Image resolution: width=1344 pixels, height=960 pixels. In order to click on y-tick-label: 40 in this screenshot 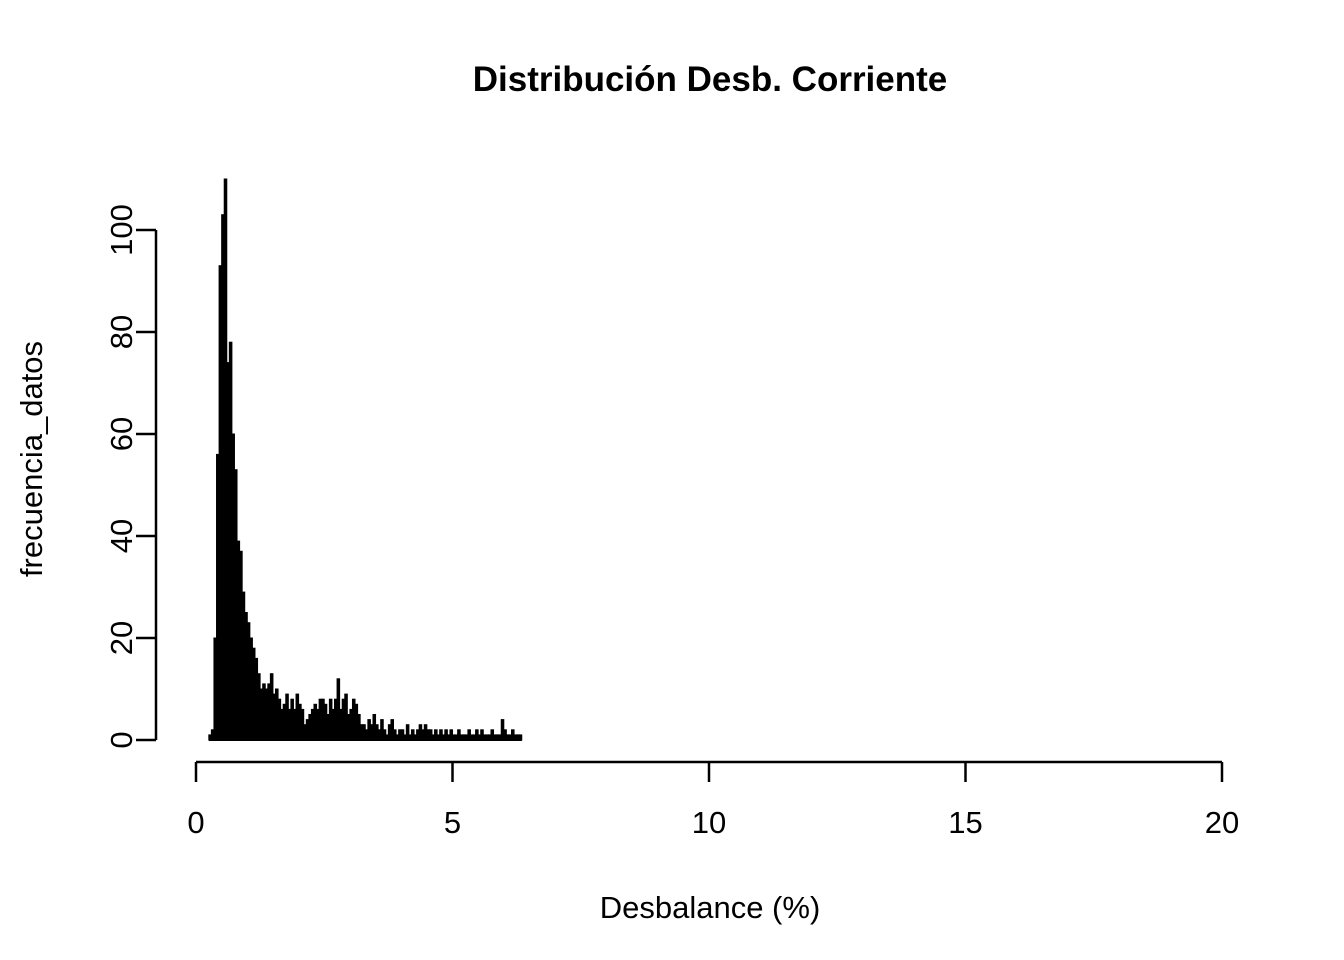, I will do `click(121, 536)`.